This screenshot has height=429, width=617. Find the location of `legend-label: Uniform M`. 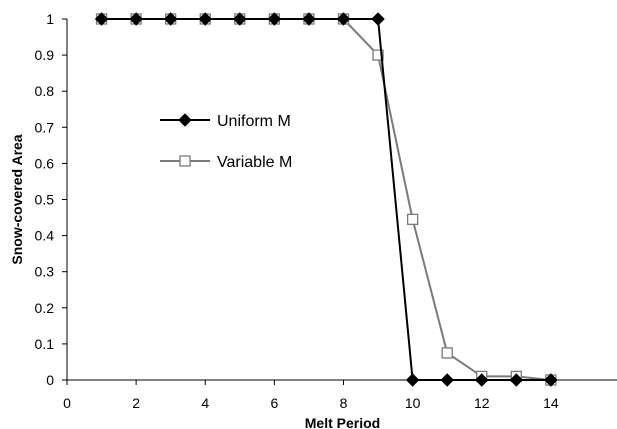

legend-label: Uniform M is located at coordinates (254, 121).